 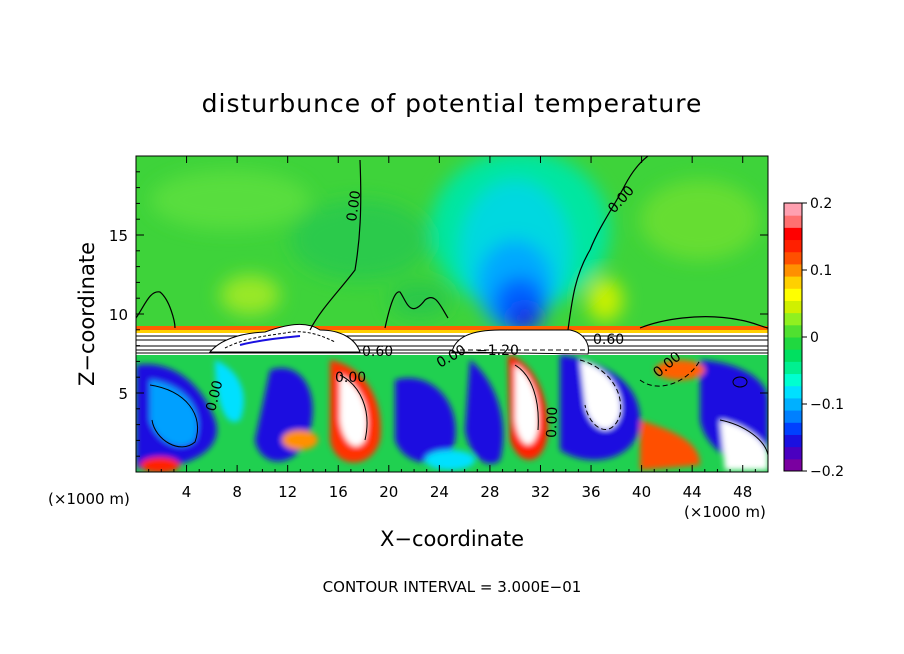 I want to click on x-tick-label: 12, so click(x=287, y=492).